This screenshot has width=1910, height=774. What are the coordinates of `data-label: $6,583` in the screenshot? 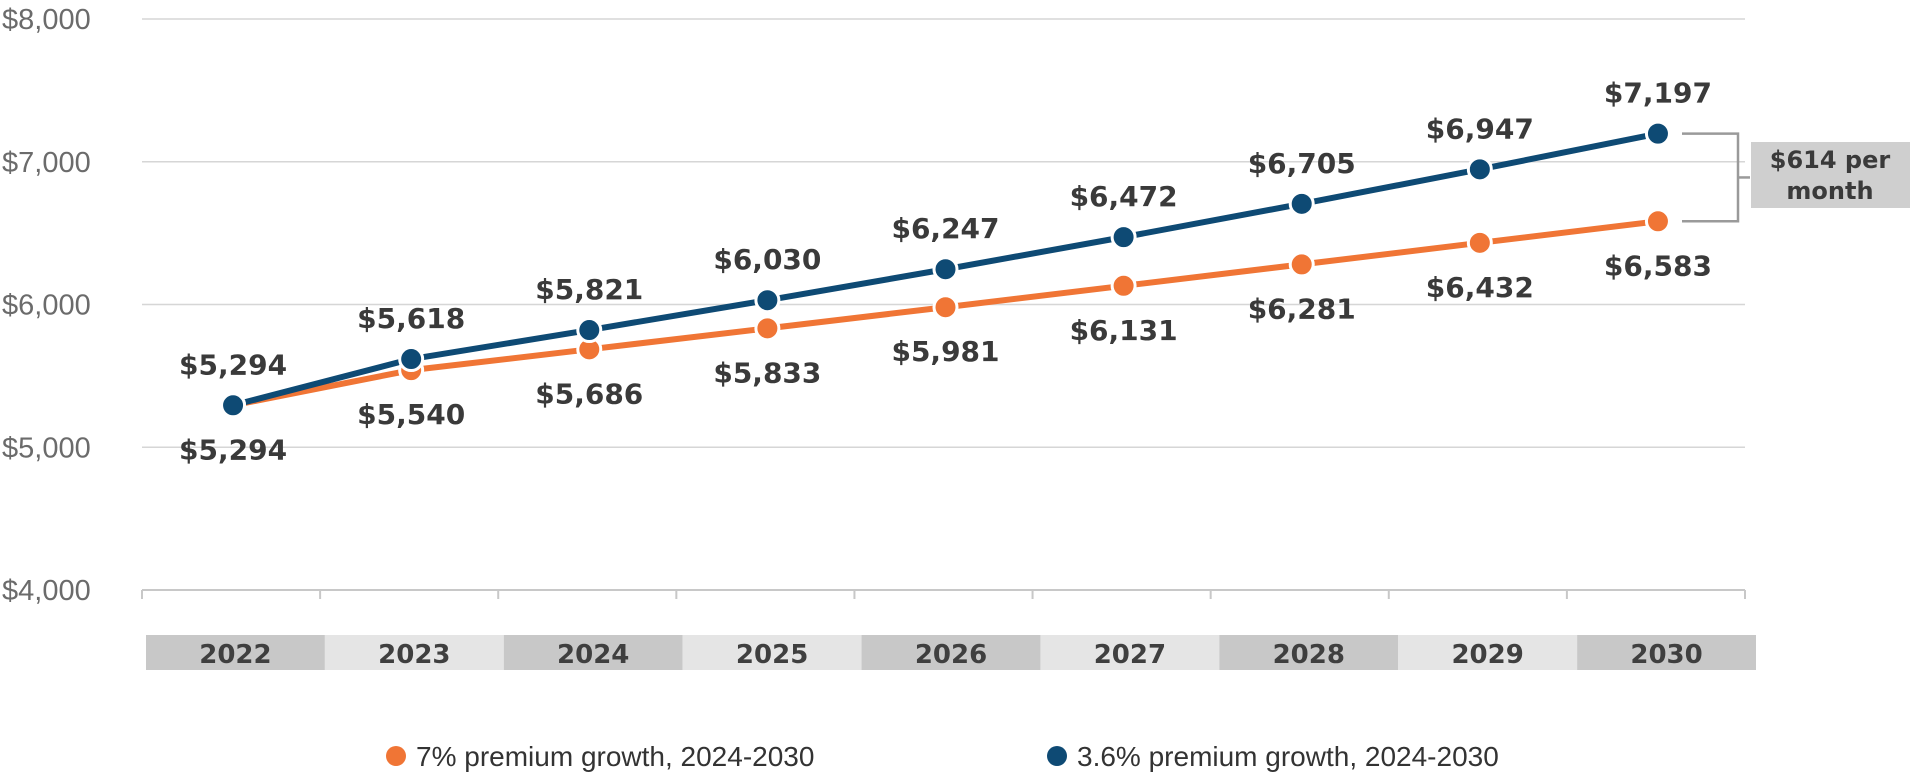 It's located at (1658, 265).